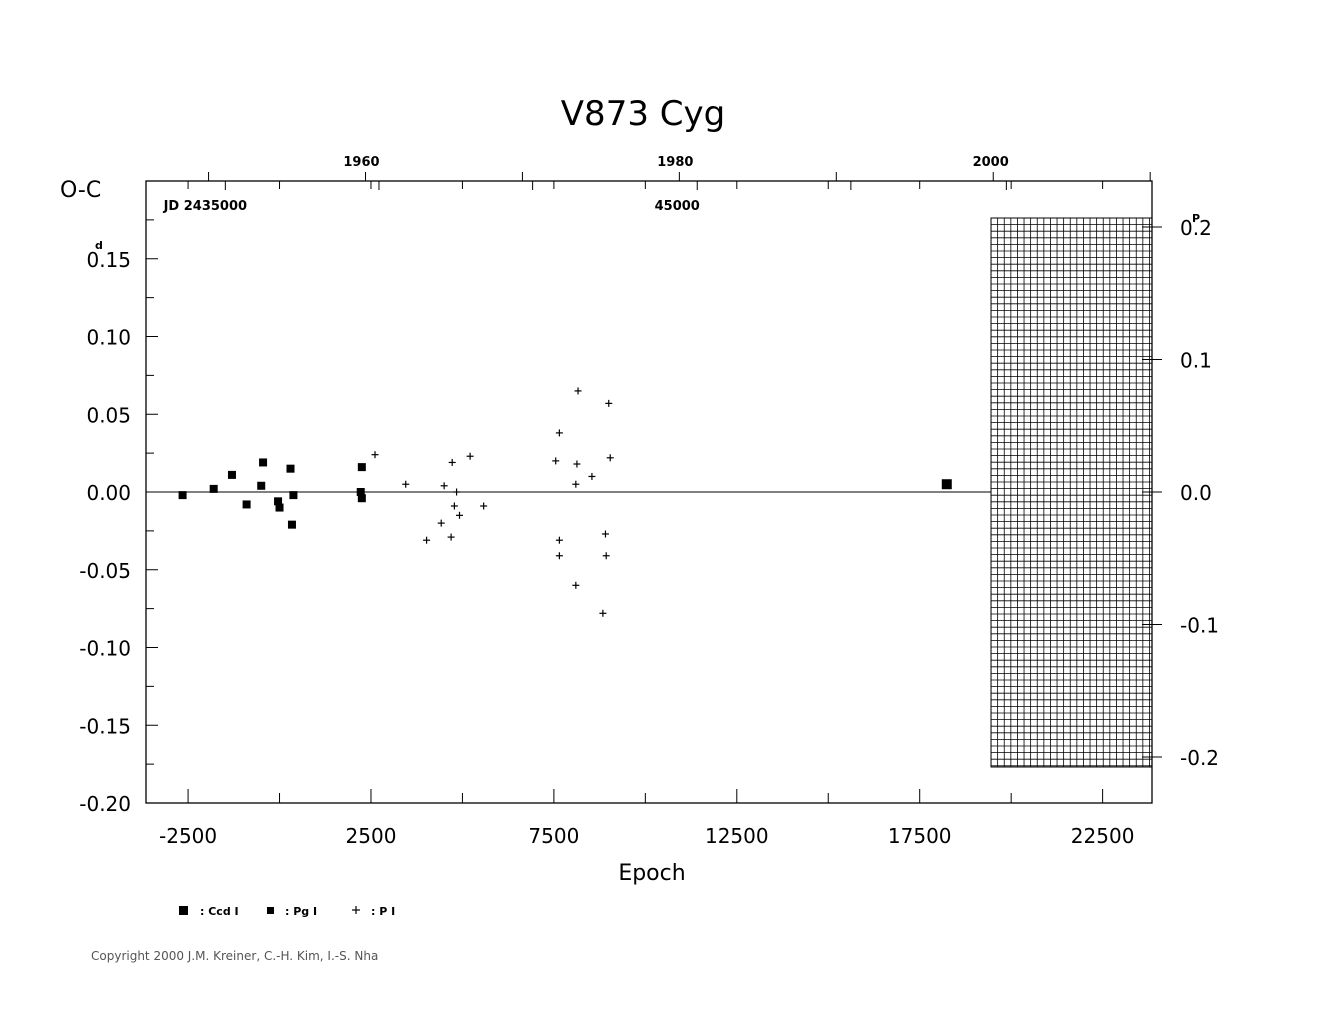  I want to click on chart-title: V873 Cyg, so click(643, 114).